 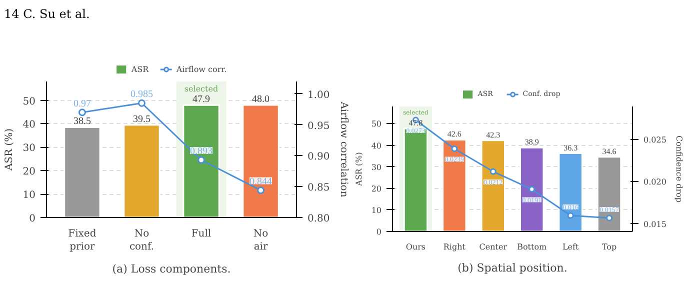 I want to click on legend-label: Airflow corr., so click(x=201, y=69).